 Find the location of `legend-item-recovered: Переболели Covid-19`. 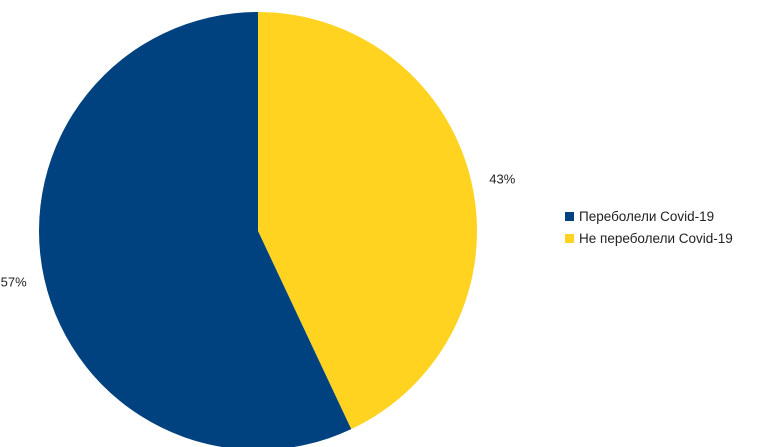

legend-item-recovered: Переболели Covid-19 is located at coordinates (649, 216).